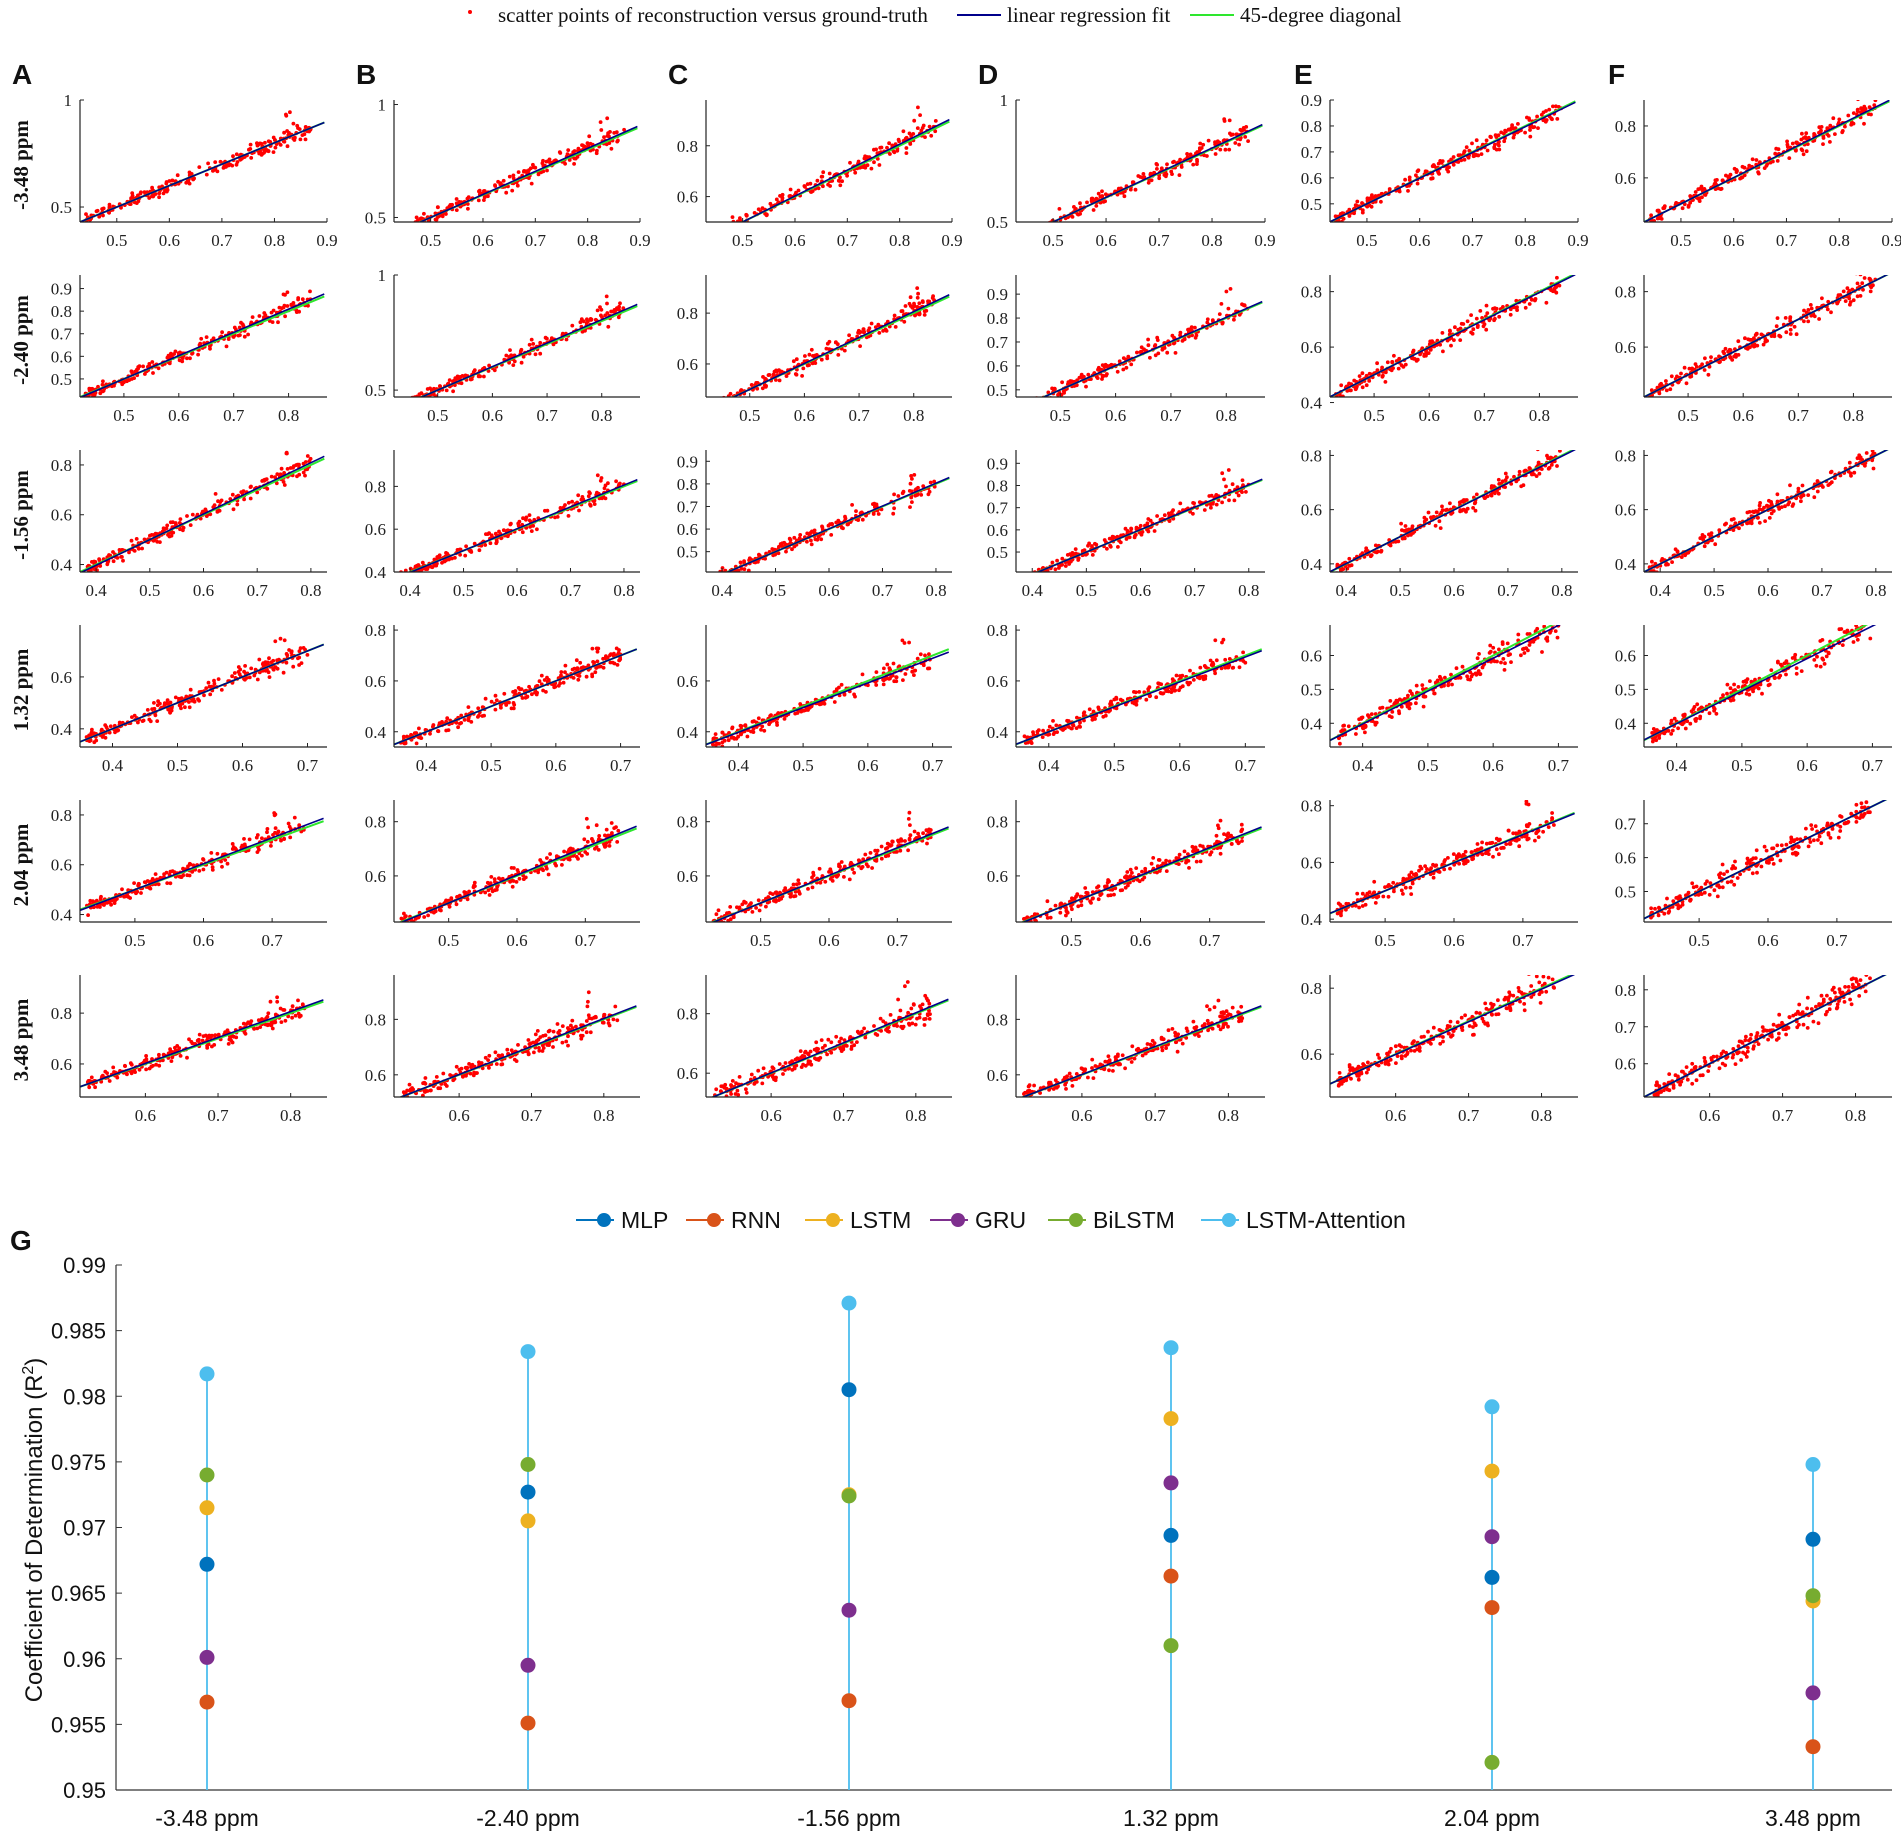  Describe the element at coordinates (1452, 161) in the screenshot. I see `panel-lines` at that location.